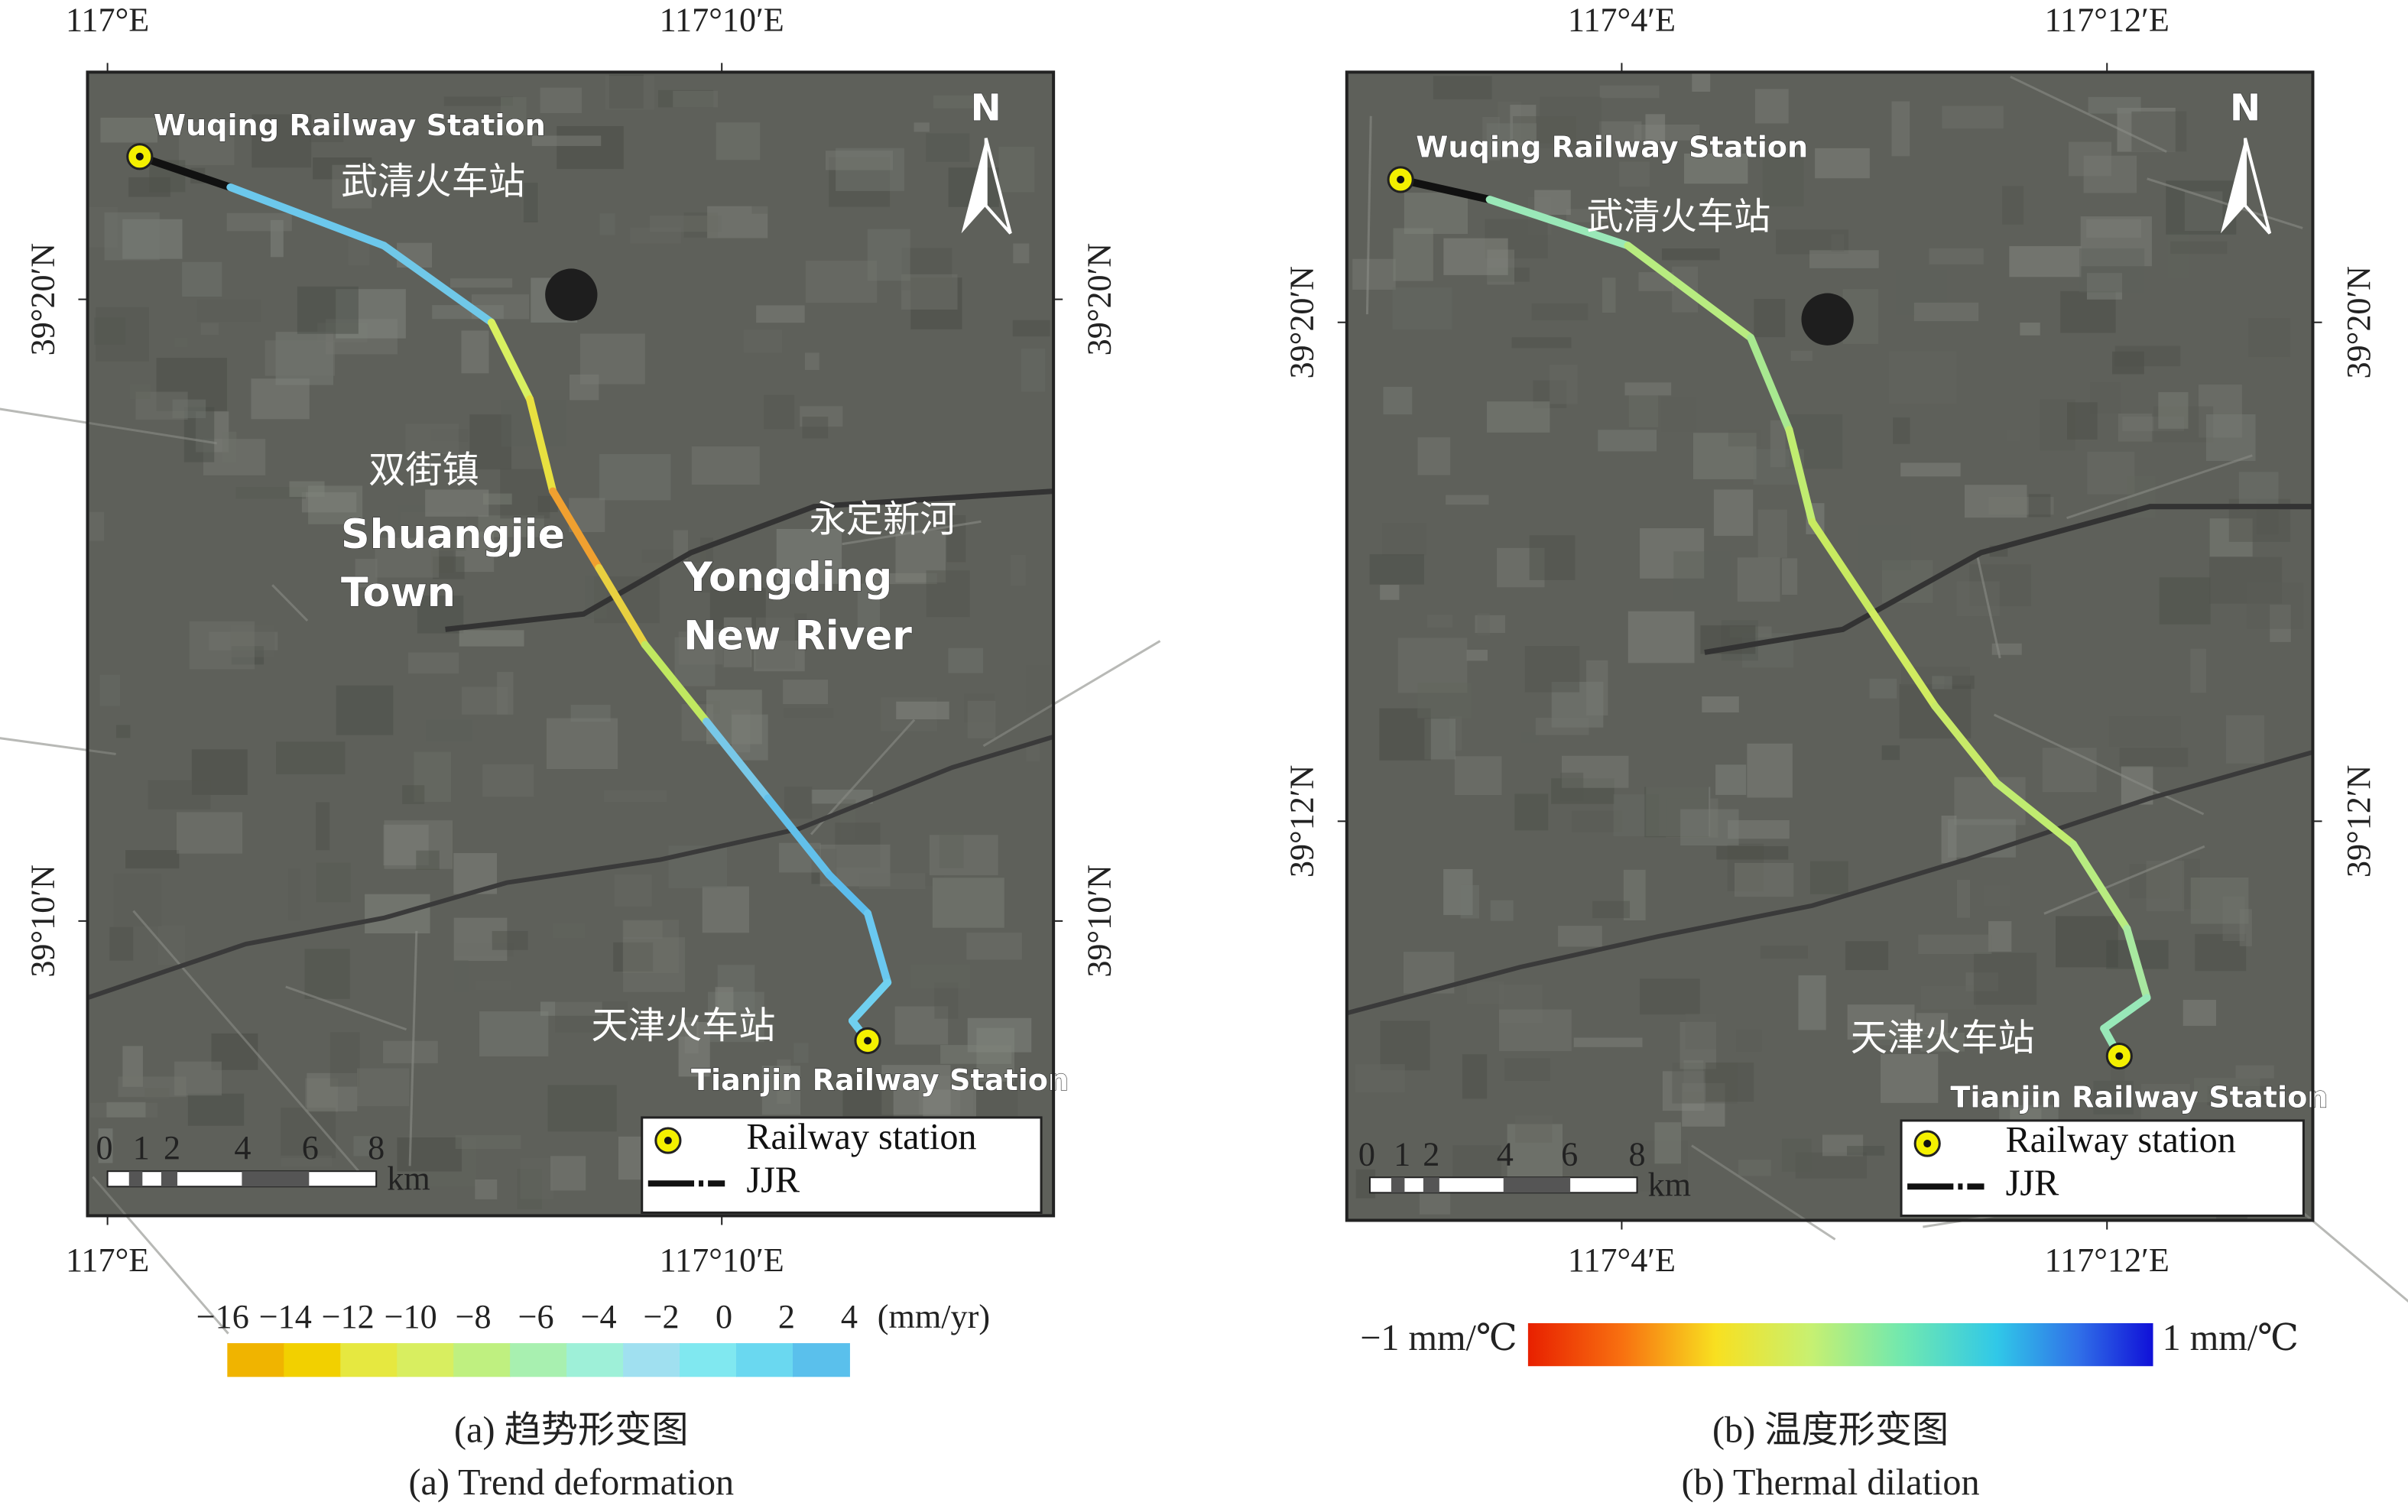 The image size is (2408, 1512). Describe the element at coordinates (571, 294) in the screenshot. I see `pond` at that location.